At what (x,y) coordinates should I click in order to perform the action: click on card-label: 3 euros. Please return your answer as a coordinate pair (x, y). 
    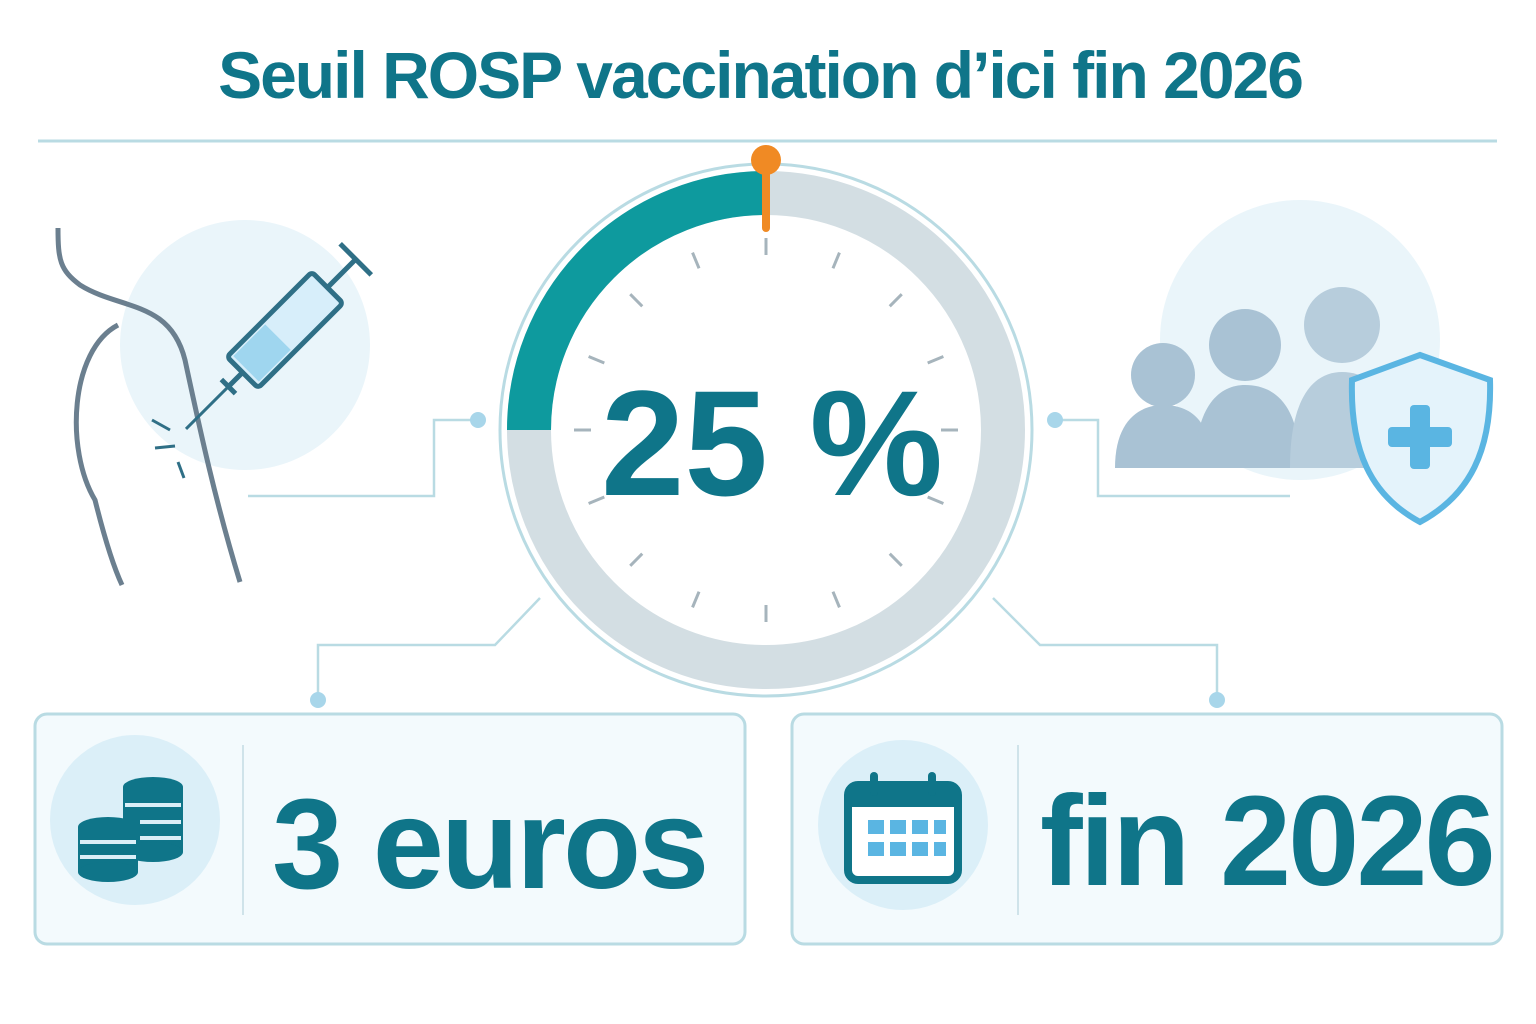
    Looking at the image, I should click on (489, 844).